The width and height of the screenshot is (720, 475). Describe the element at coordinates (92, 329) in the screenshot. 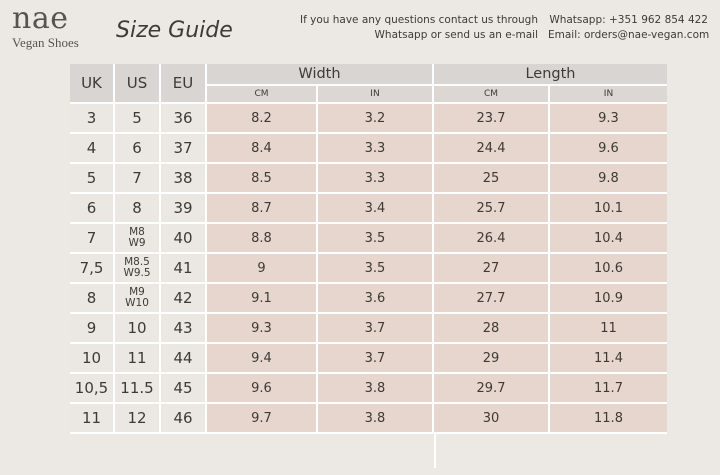

I see `uk-size: 9` at that location.